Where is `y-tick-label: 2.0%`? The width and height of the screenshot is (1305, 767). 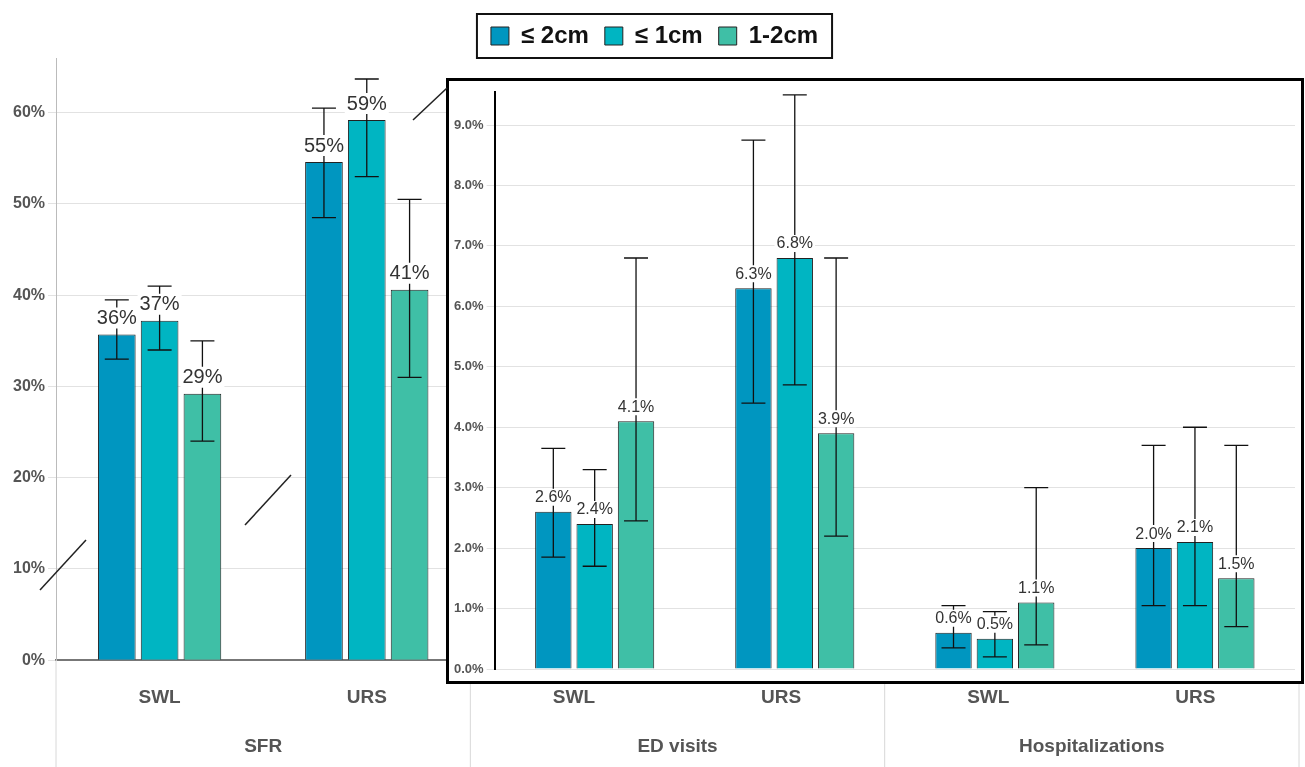
y-tick-label: 2.0% is located at coordinates (469, 547).